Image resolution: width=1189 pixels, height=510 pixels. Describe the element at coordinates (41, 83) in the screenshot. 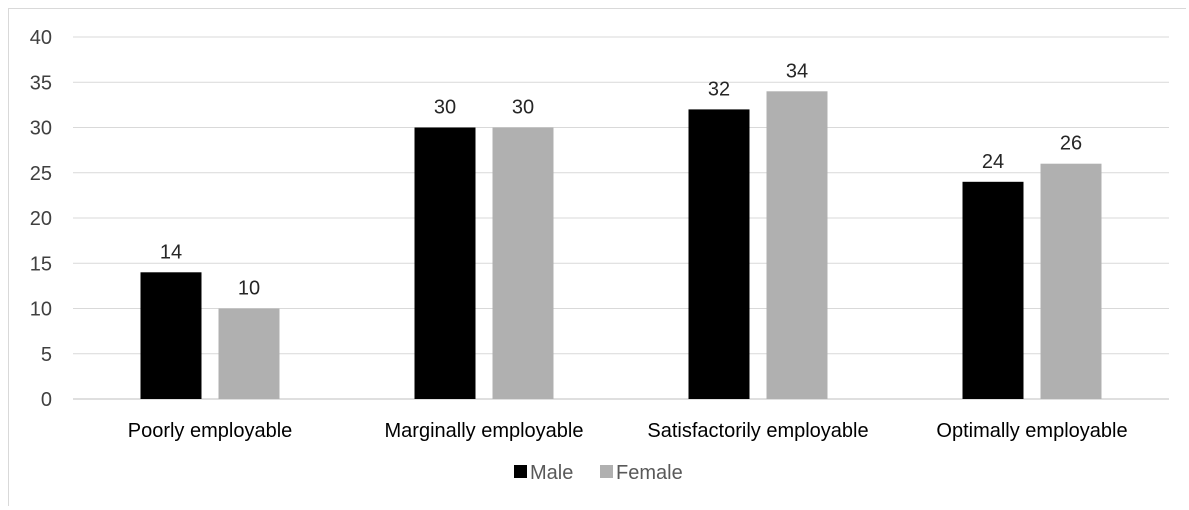

I see `y-tick-label: 35` at that location.